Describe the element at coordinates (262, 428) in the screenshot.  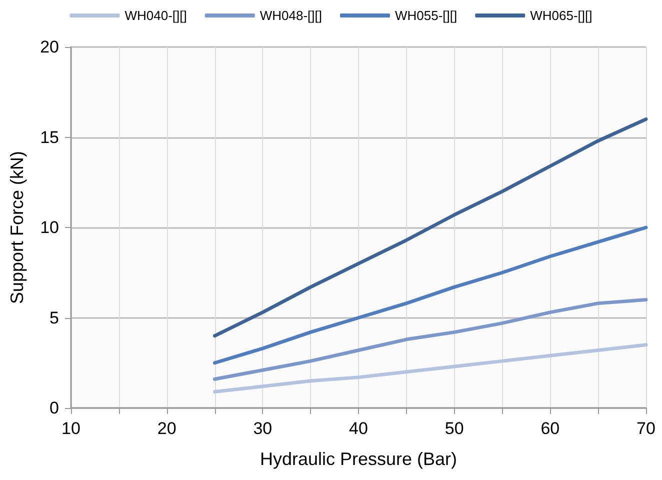
I see `x-tick-label: 30` at that location.